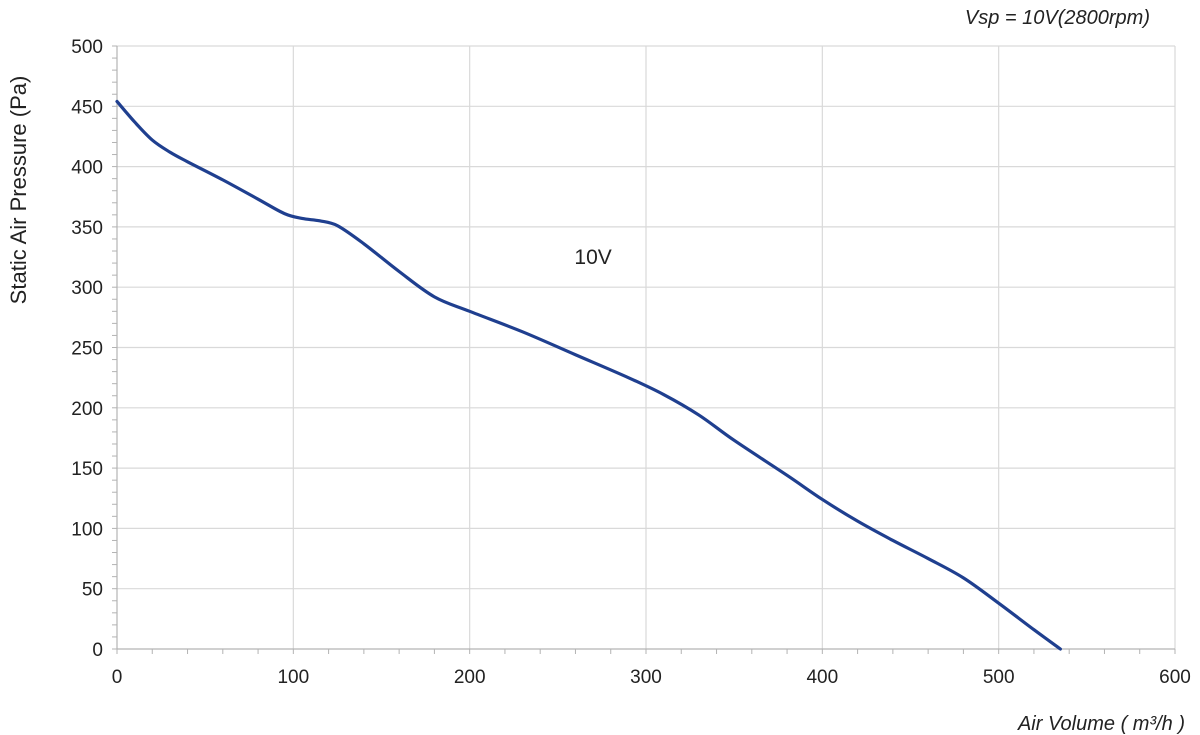 The image size is (1200, 735). I want to click on x-tick-label-300: 300, so click(646, 677).